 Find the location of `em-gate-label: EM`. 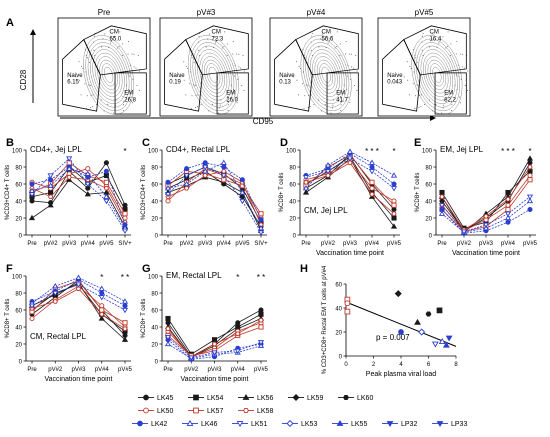

em-gate-label: EM is located at coordinates (340, 93).